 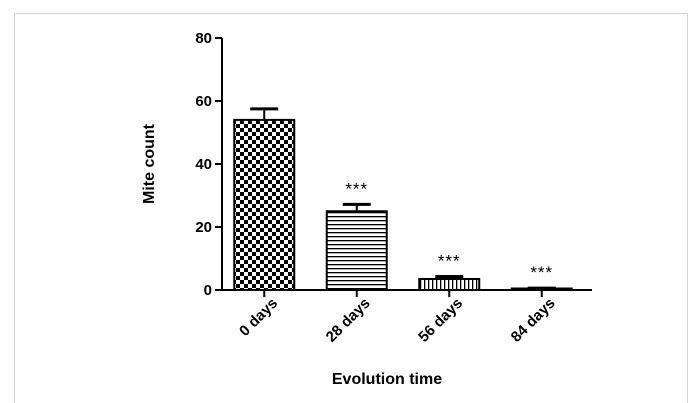 I want to click on y-tick-label: 20, so click(x=203, y=227).